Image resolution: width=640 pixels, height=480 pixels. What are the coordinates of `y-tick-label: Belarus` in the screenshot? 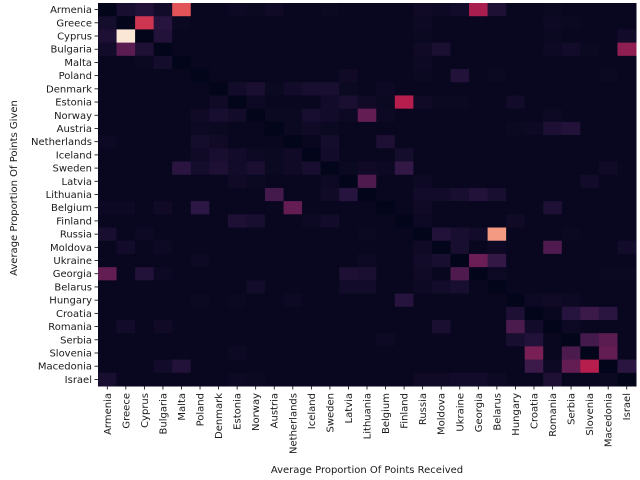 It's located at (73, 287).